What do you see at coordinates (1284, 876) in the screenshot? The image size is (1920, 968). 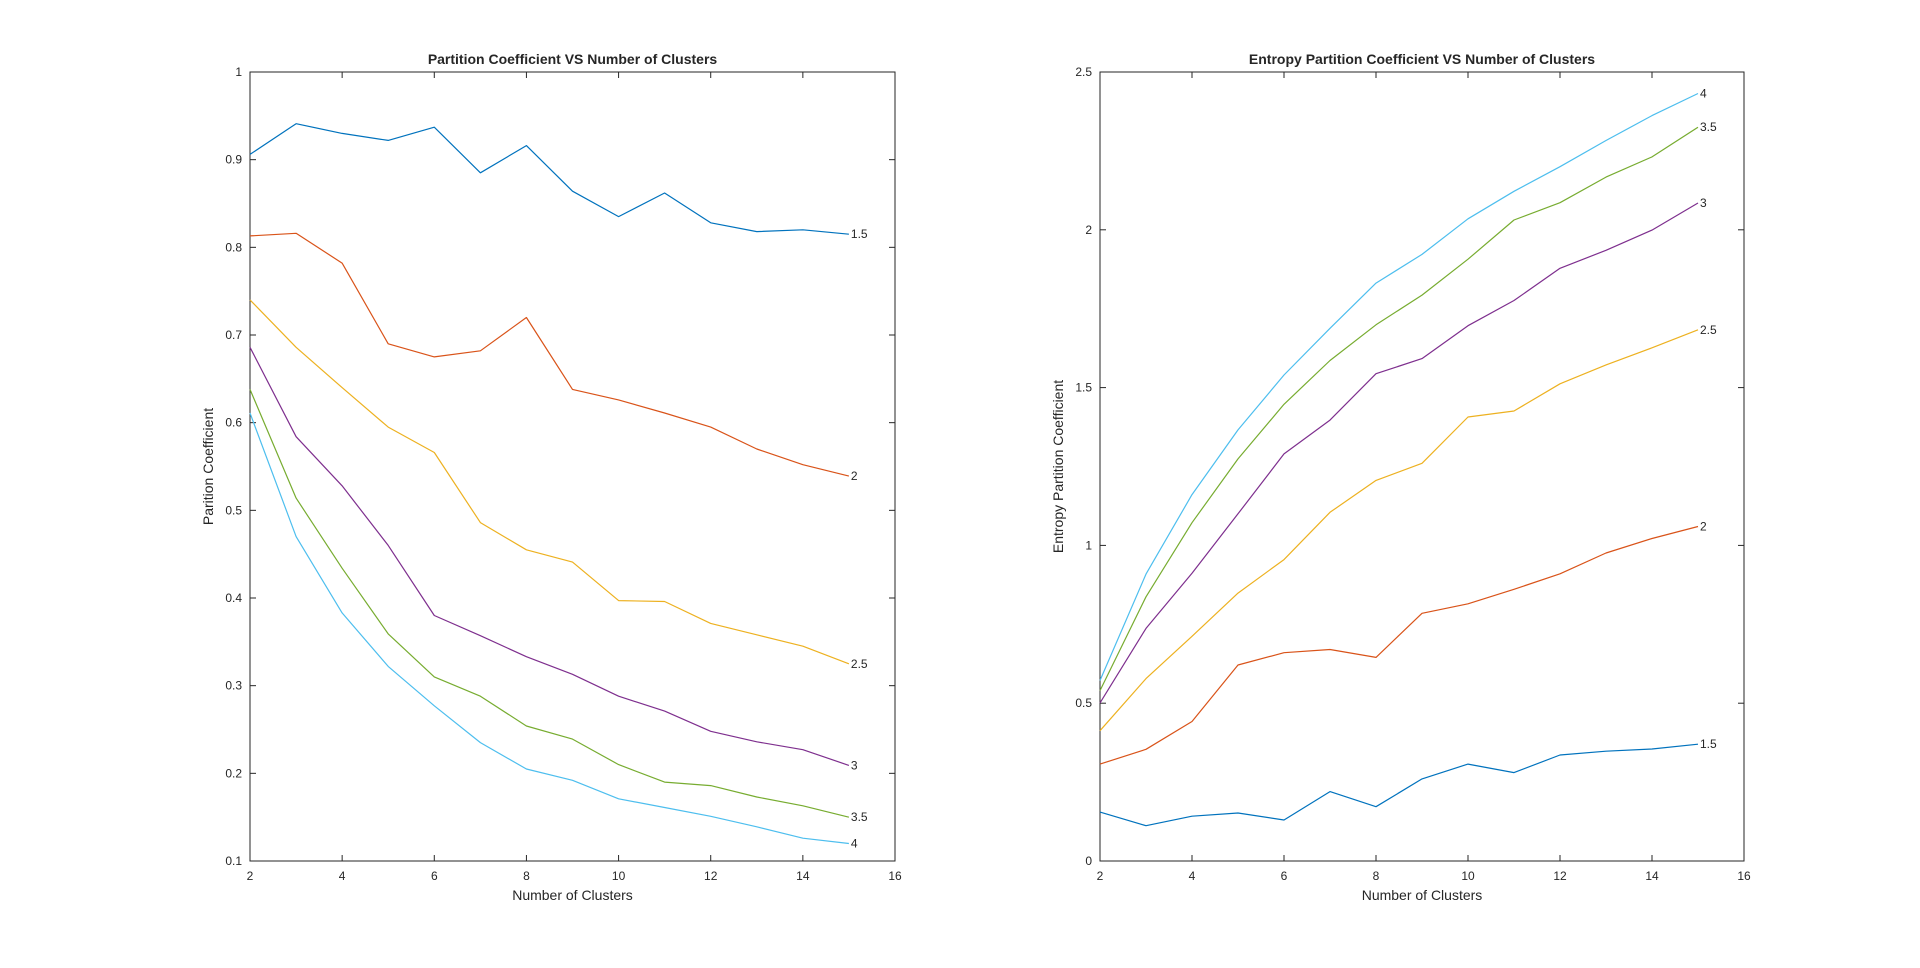 I see `chart-2-x-tick-label: 6` at bounding box center [1284, 876].